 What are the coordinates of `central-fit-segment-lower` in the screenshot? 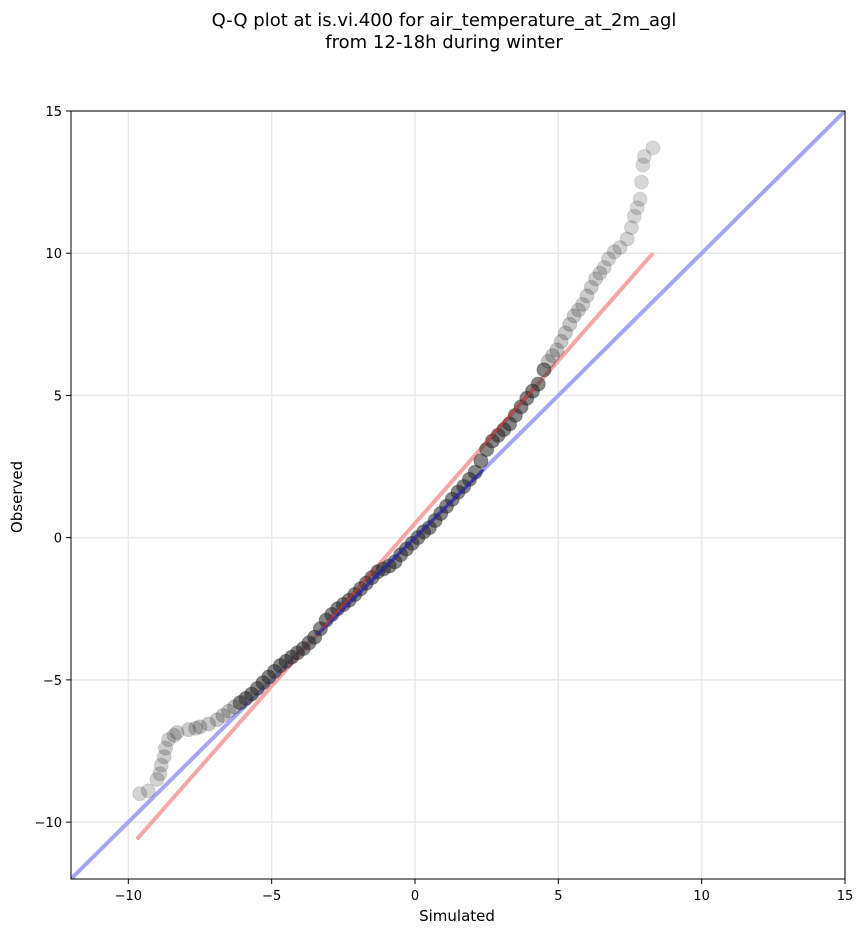 It's located at (349, 598).